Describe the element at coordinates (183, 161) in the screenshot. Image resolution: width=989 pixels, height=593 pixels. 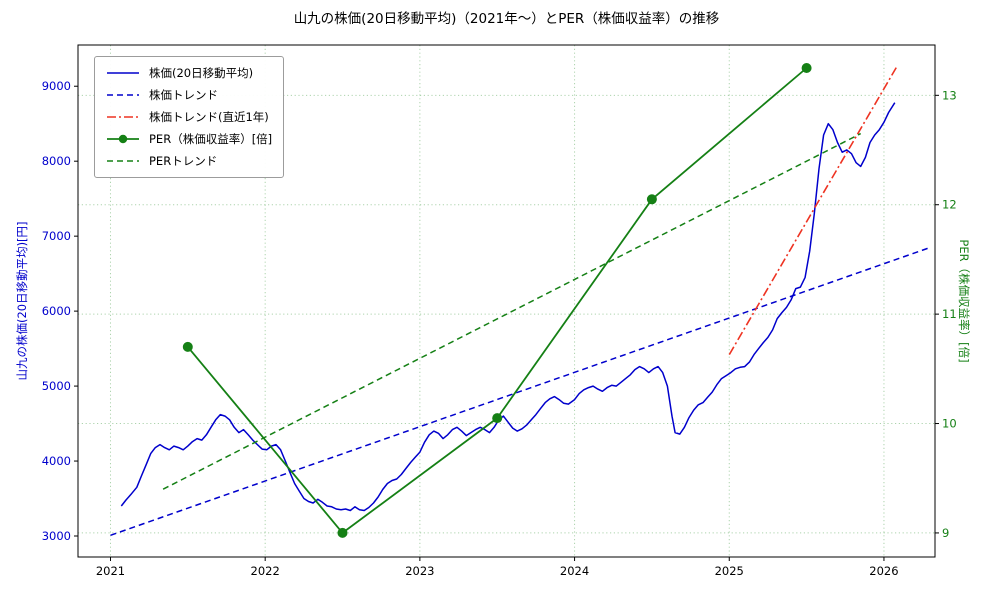
I see `legend-label-per-trend: PERトレンド` at that location.